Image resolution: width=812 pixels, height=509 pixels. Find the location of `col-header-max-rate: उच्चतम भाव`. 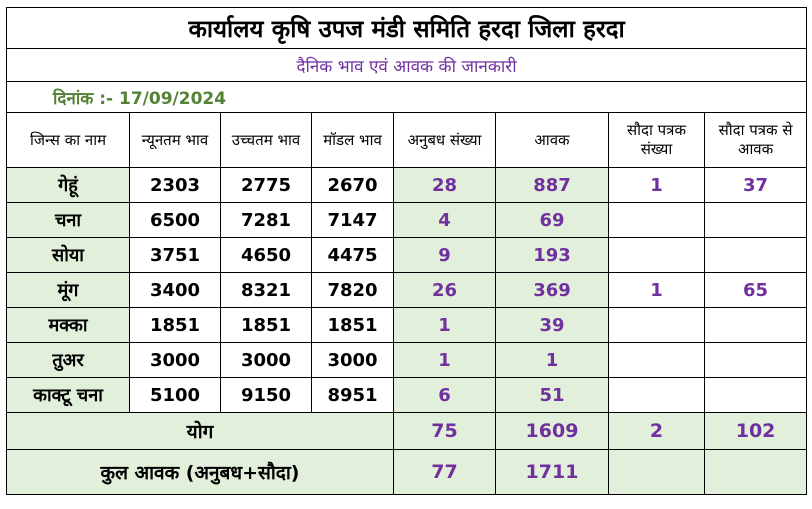

col-header-max-rate: उच्चतम भाव is located at coordinates (266, 140).